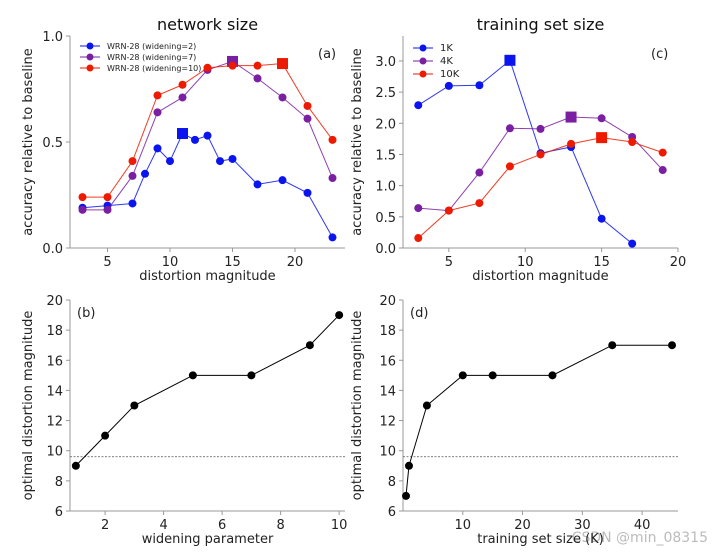  Describe the element at coordinates (86, 313) in the screenshot. I see `panel-label: (b)` at that location.